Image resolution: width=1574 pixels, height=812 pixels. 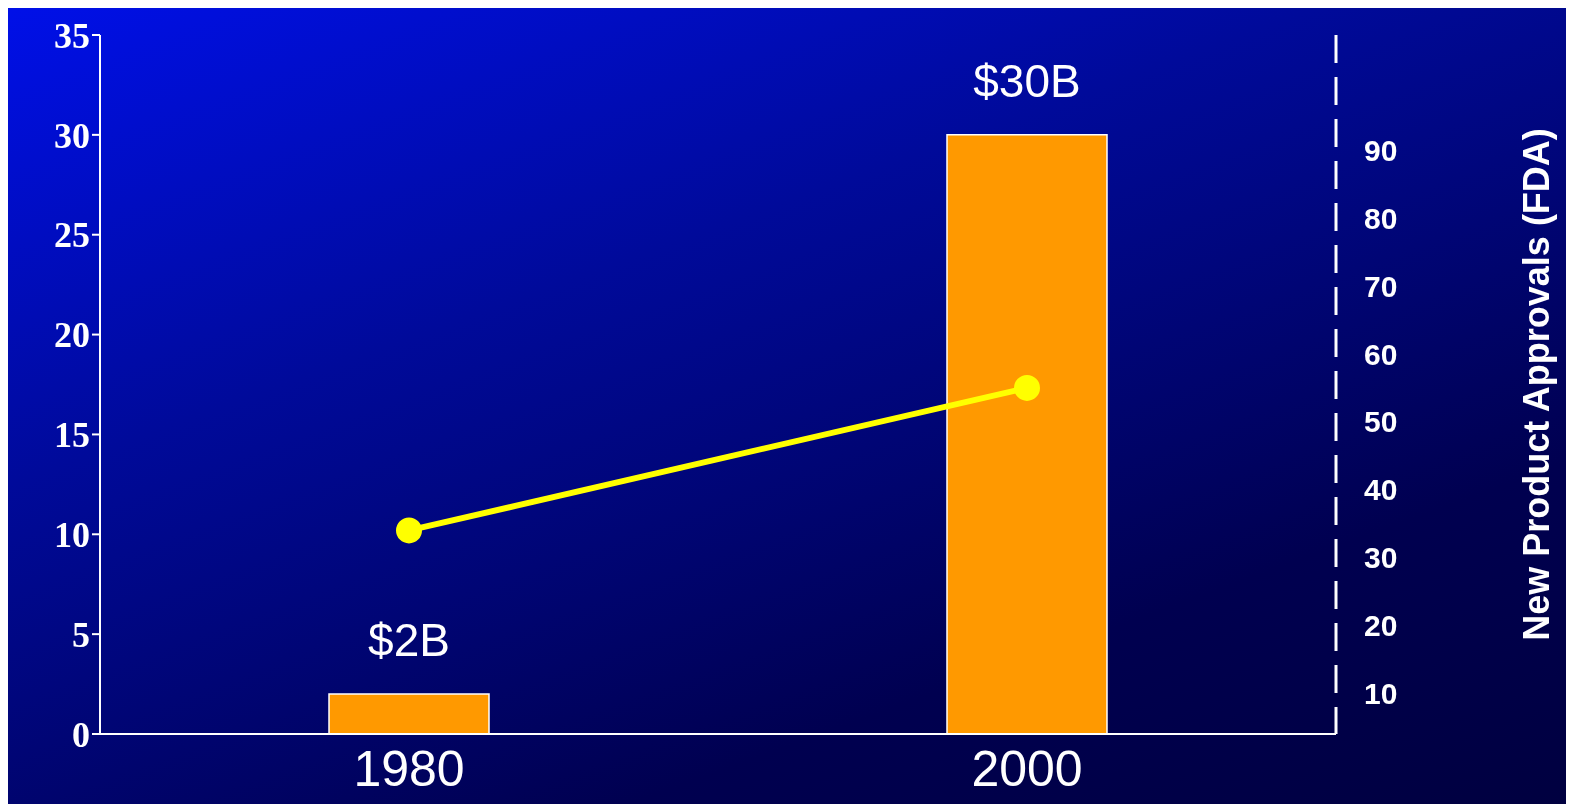 What do you see at coordinates (1381, 218) in the screenshot?
I see `y2-tick-label: 80` at bounding box center [1381, 218].